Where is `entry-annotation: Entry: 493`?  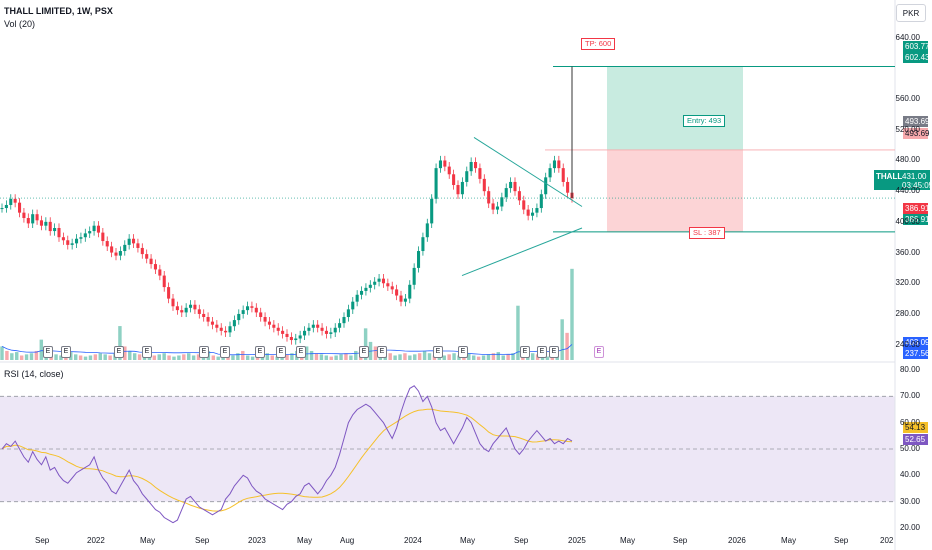 entry-annotation: Entry: 493 is located at coordinates (704, 121).